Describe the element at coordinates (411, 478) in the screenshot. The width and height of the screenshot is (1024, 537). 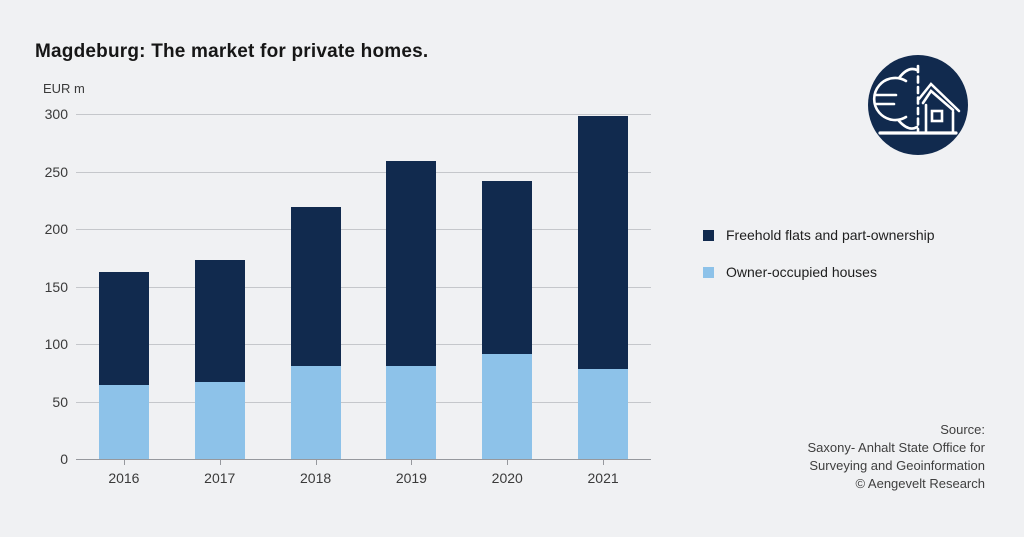
I see `x-tick-label-2019: 2019` at that location.